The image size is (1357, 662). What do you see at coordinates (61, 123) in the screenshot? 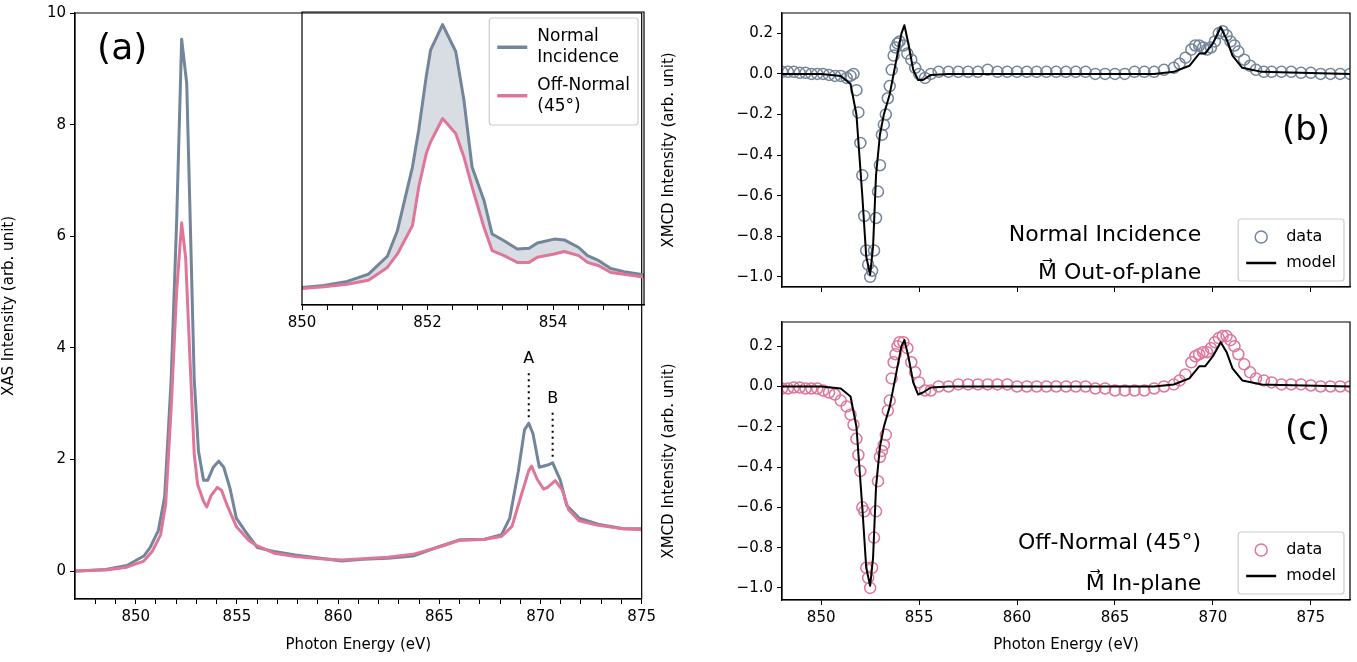
I see `y-tick-label: 8` at bounding box center [61, 123].